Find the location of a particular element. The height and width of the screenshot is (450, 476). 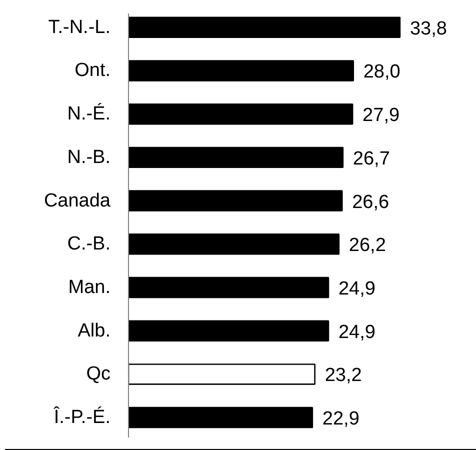

y-tick-label: Ont. is located at coordinates (92, 71).